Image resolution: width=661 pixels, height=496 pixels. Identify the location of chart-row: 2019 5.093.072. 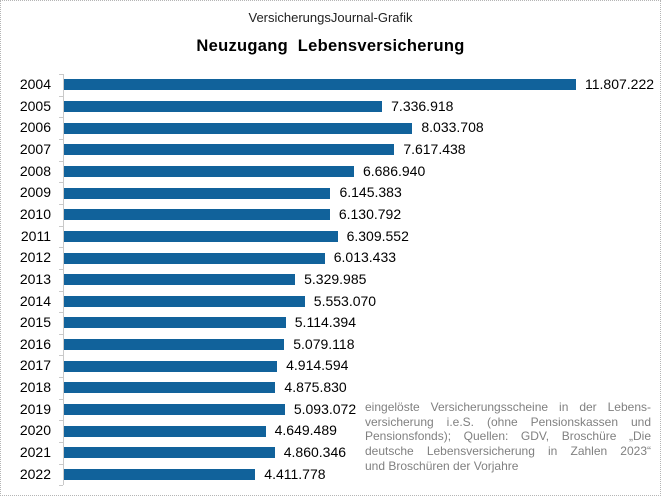
(330, 410).